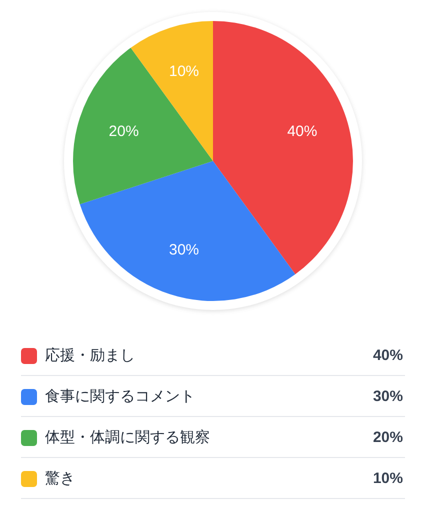 The image size is (429, 510). What do you see at coordinates (387, 437) in the screenshot?
I see `text: 20%` at bounding box center [387, 437].